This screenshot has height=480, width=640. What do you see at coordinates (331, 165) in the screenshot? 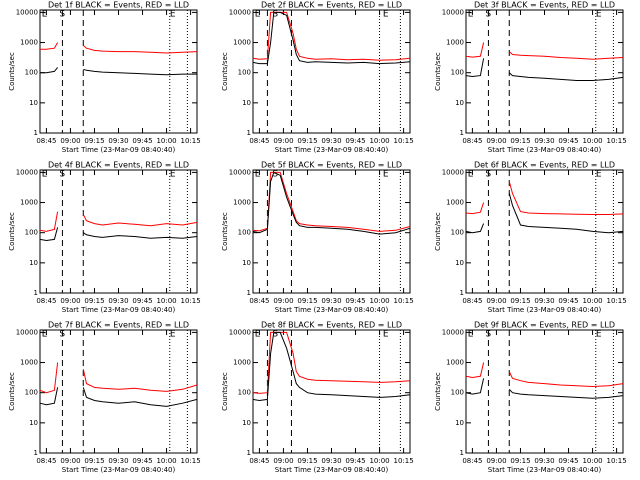
I see `panel-title: Det 5f BLACK = Events, RED = LLD` at bounding box center [331, 165].